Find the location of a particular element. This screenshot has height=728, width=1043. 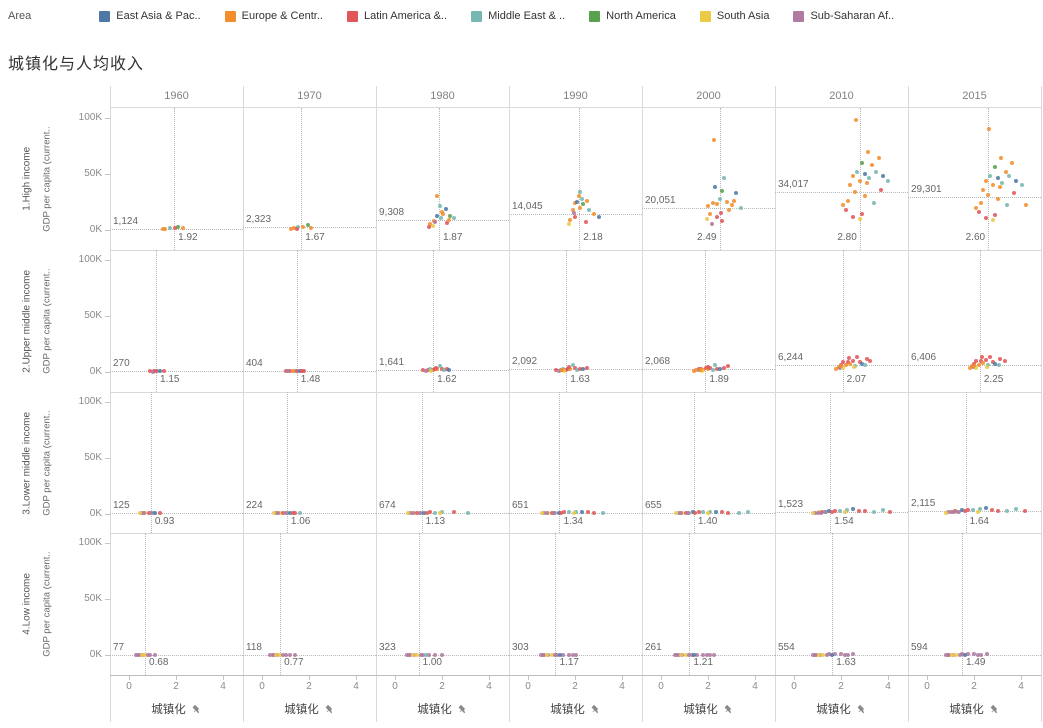

scatter-pane: 594 1.49 is located at coordinates (974, 604).